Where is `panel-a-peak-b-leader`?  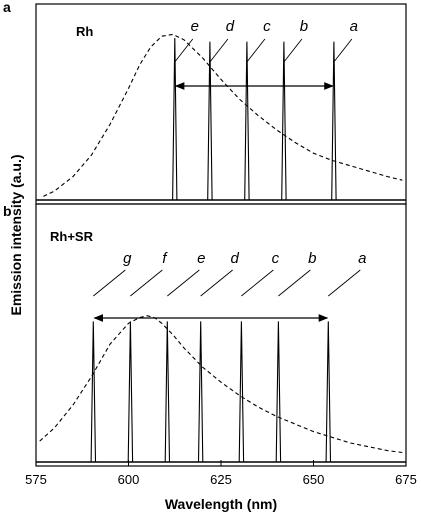 panel-a-peak-b-leader is located at coordinates (293, 50).